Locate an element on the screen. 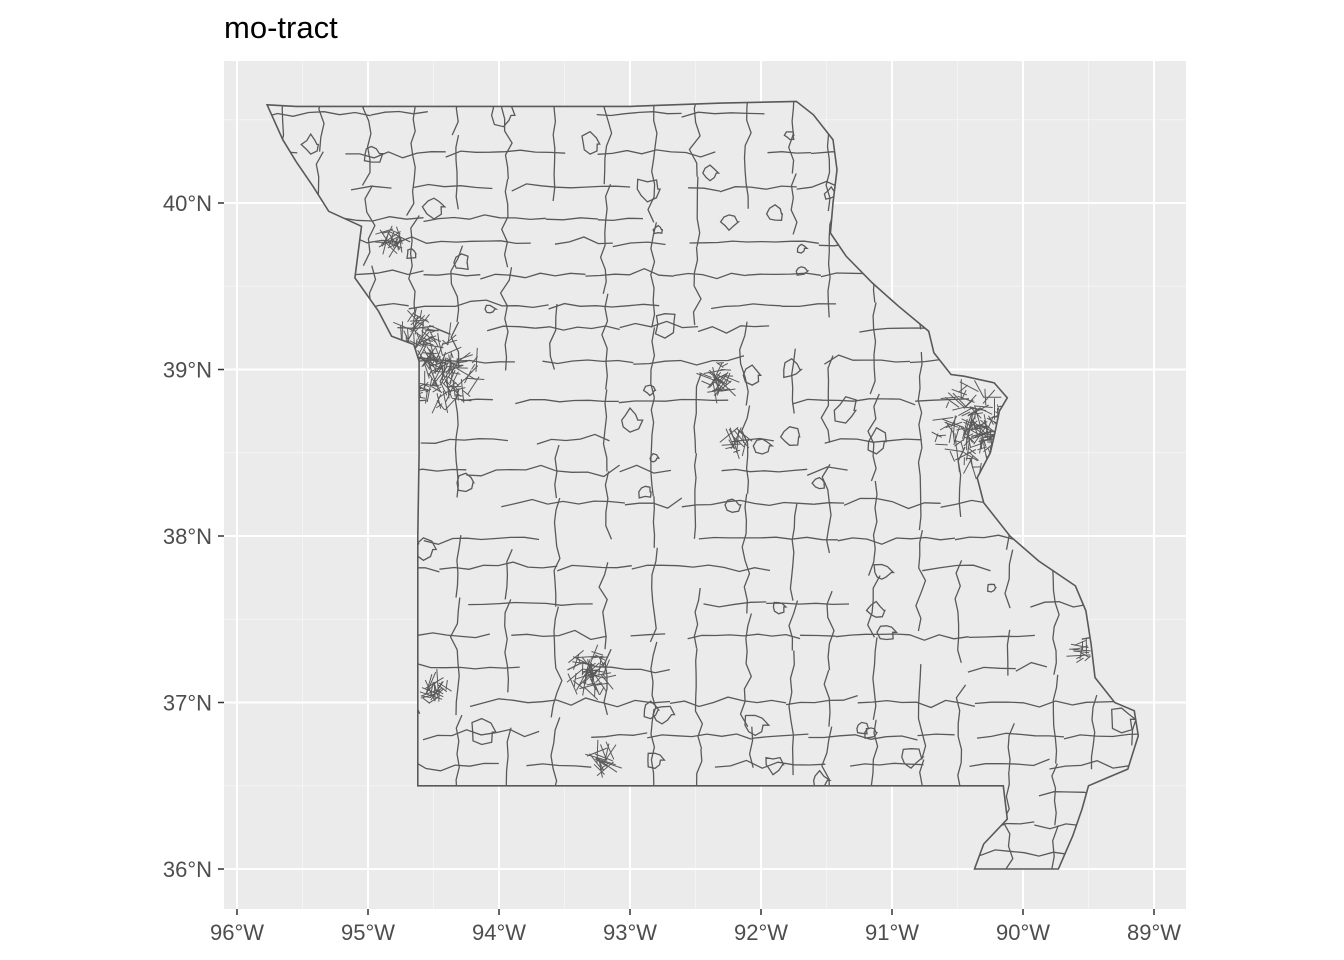  kansas-city-north-cluster is located at coordinates (422, 334).